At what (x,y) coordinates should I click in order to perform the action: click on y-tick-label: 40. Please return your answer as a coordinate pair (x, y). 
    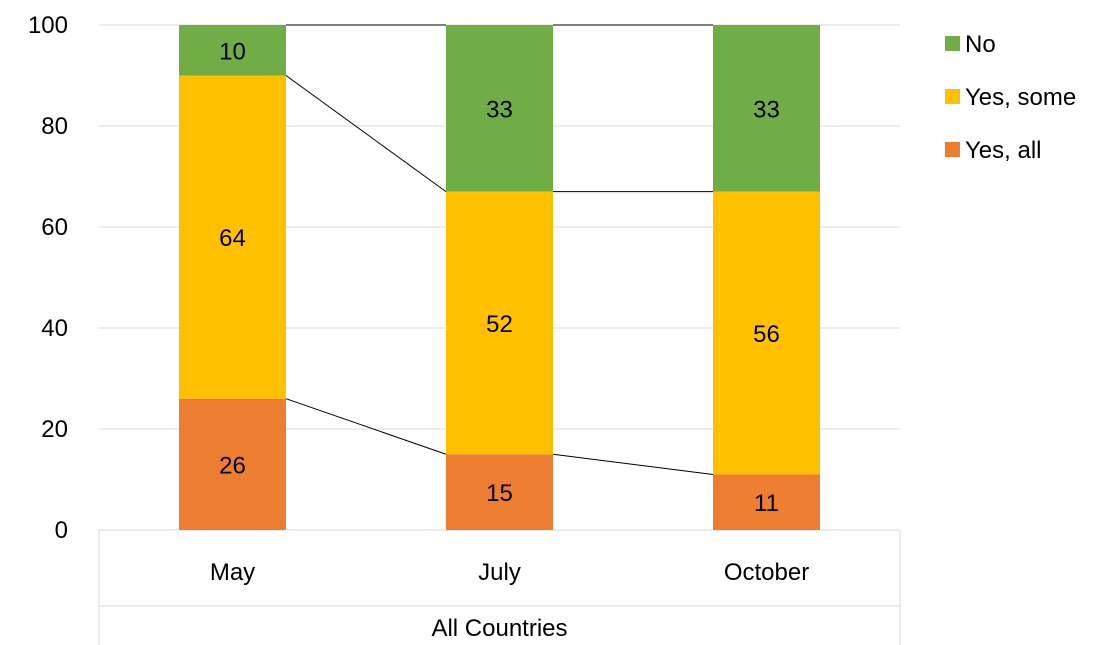
    Looking at the image, I should click on (54, 328).